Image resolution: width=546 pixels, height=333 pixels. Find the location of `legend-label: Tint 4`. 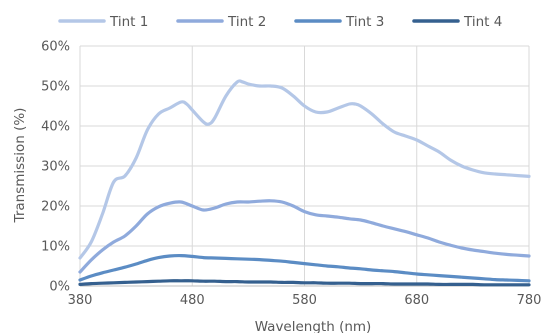

legend-label: Tint 4 is located at coordinates (482, 22).